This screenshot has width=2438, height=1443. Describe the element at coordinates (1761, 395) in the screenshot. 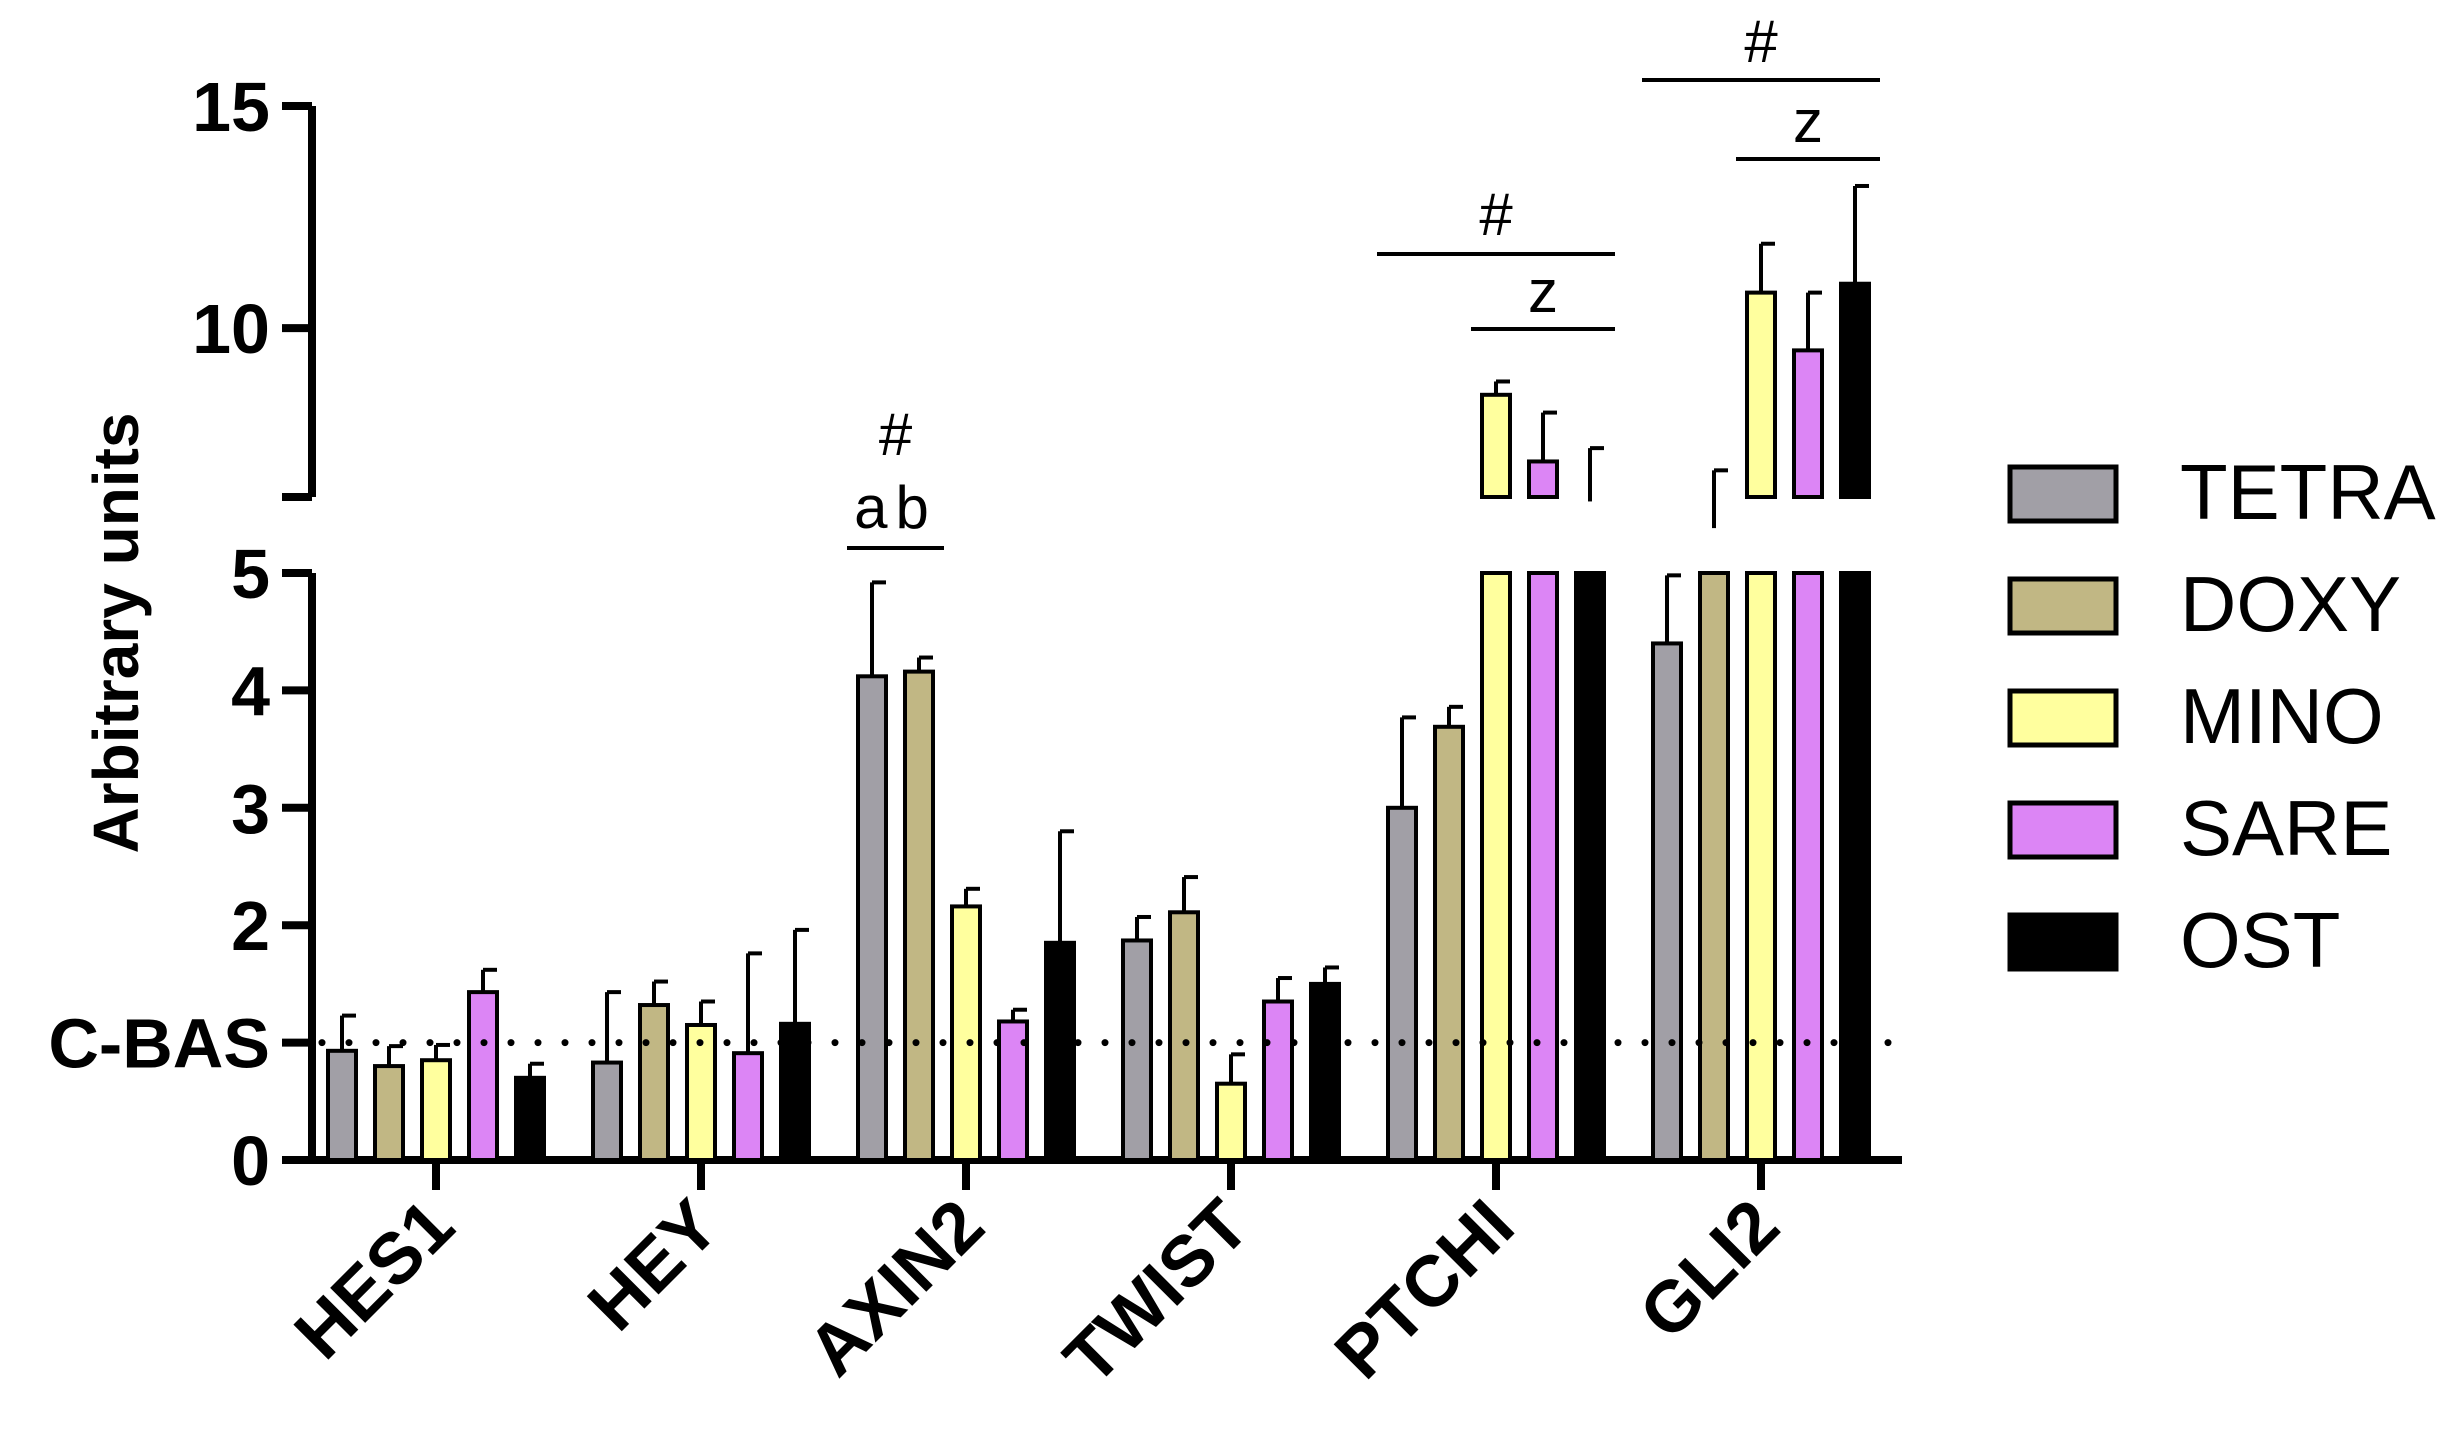

I see `bar-gli2-mino-upper` at that location.